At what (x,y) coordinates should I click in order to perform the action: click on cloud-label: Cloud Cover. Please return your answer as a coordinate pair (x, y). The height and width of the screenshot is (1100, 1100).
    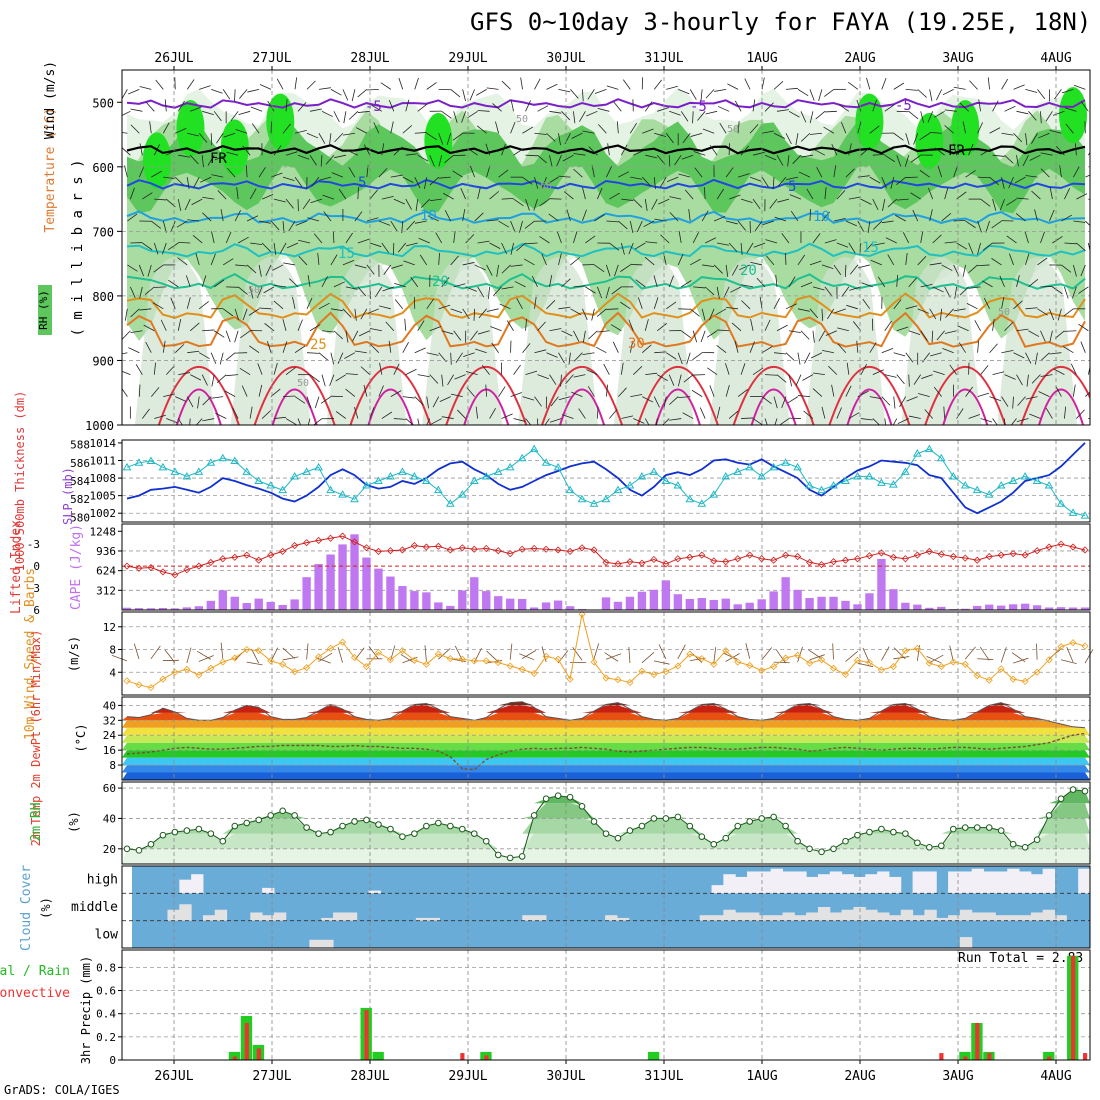
    Looking at the image, I should click on (26, 908).